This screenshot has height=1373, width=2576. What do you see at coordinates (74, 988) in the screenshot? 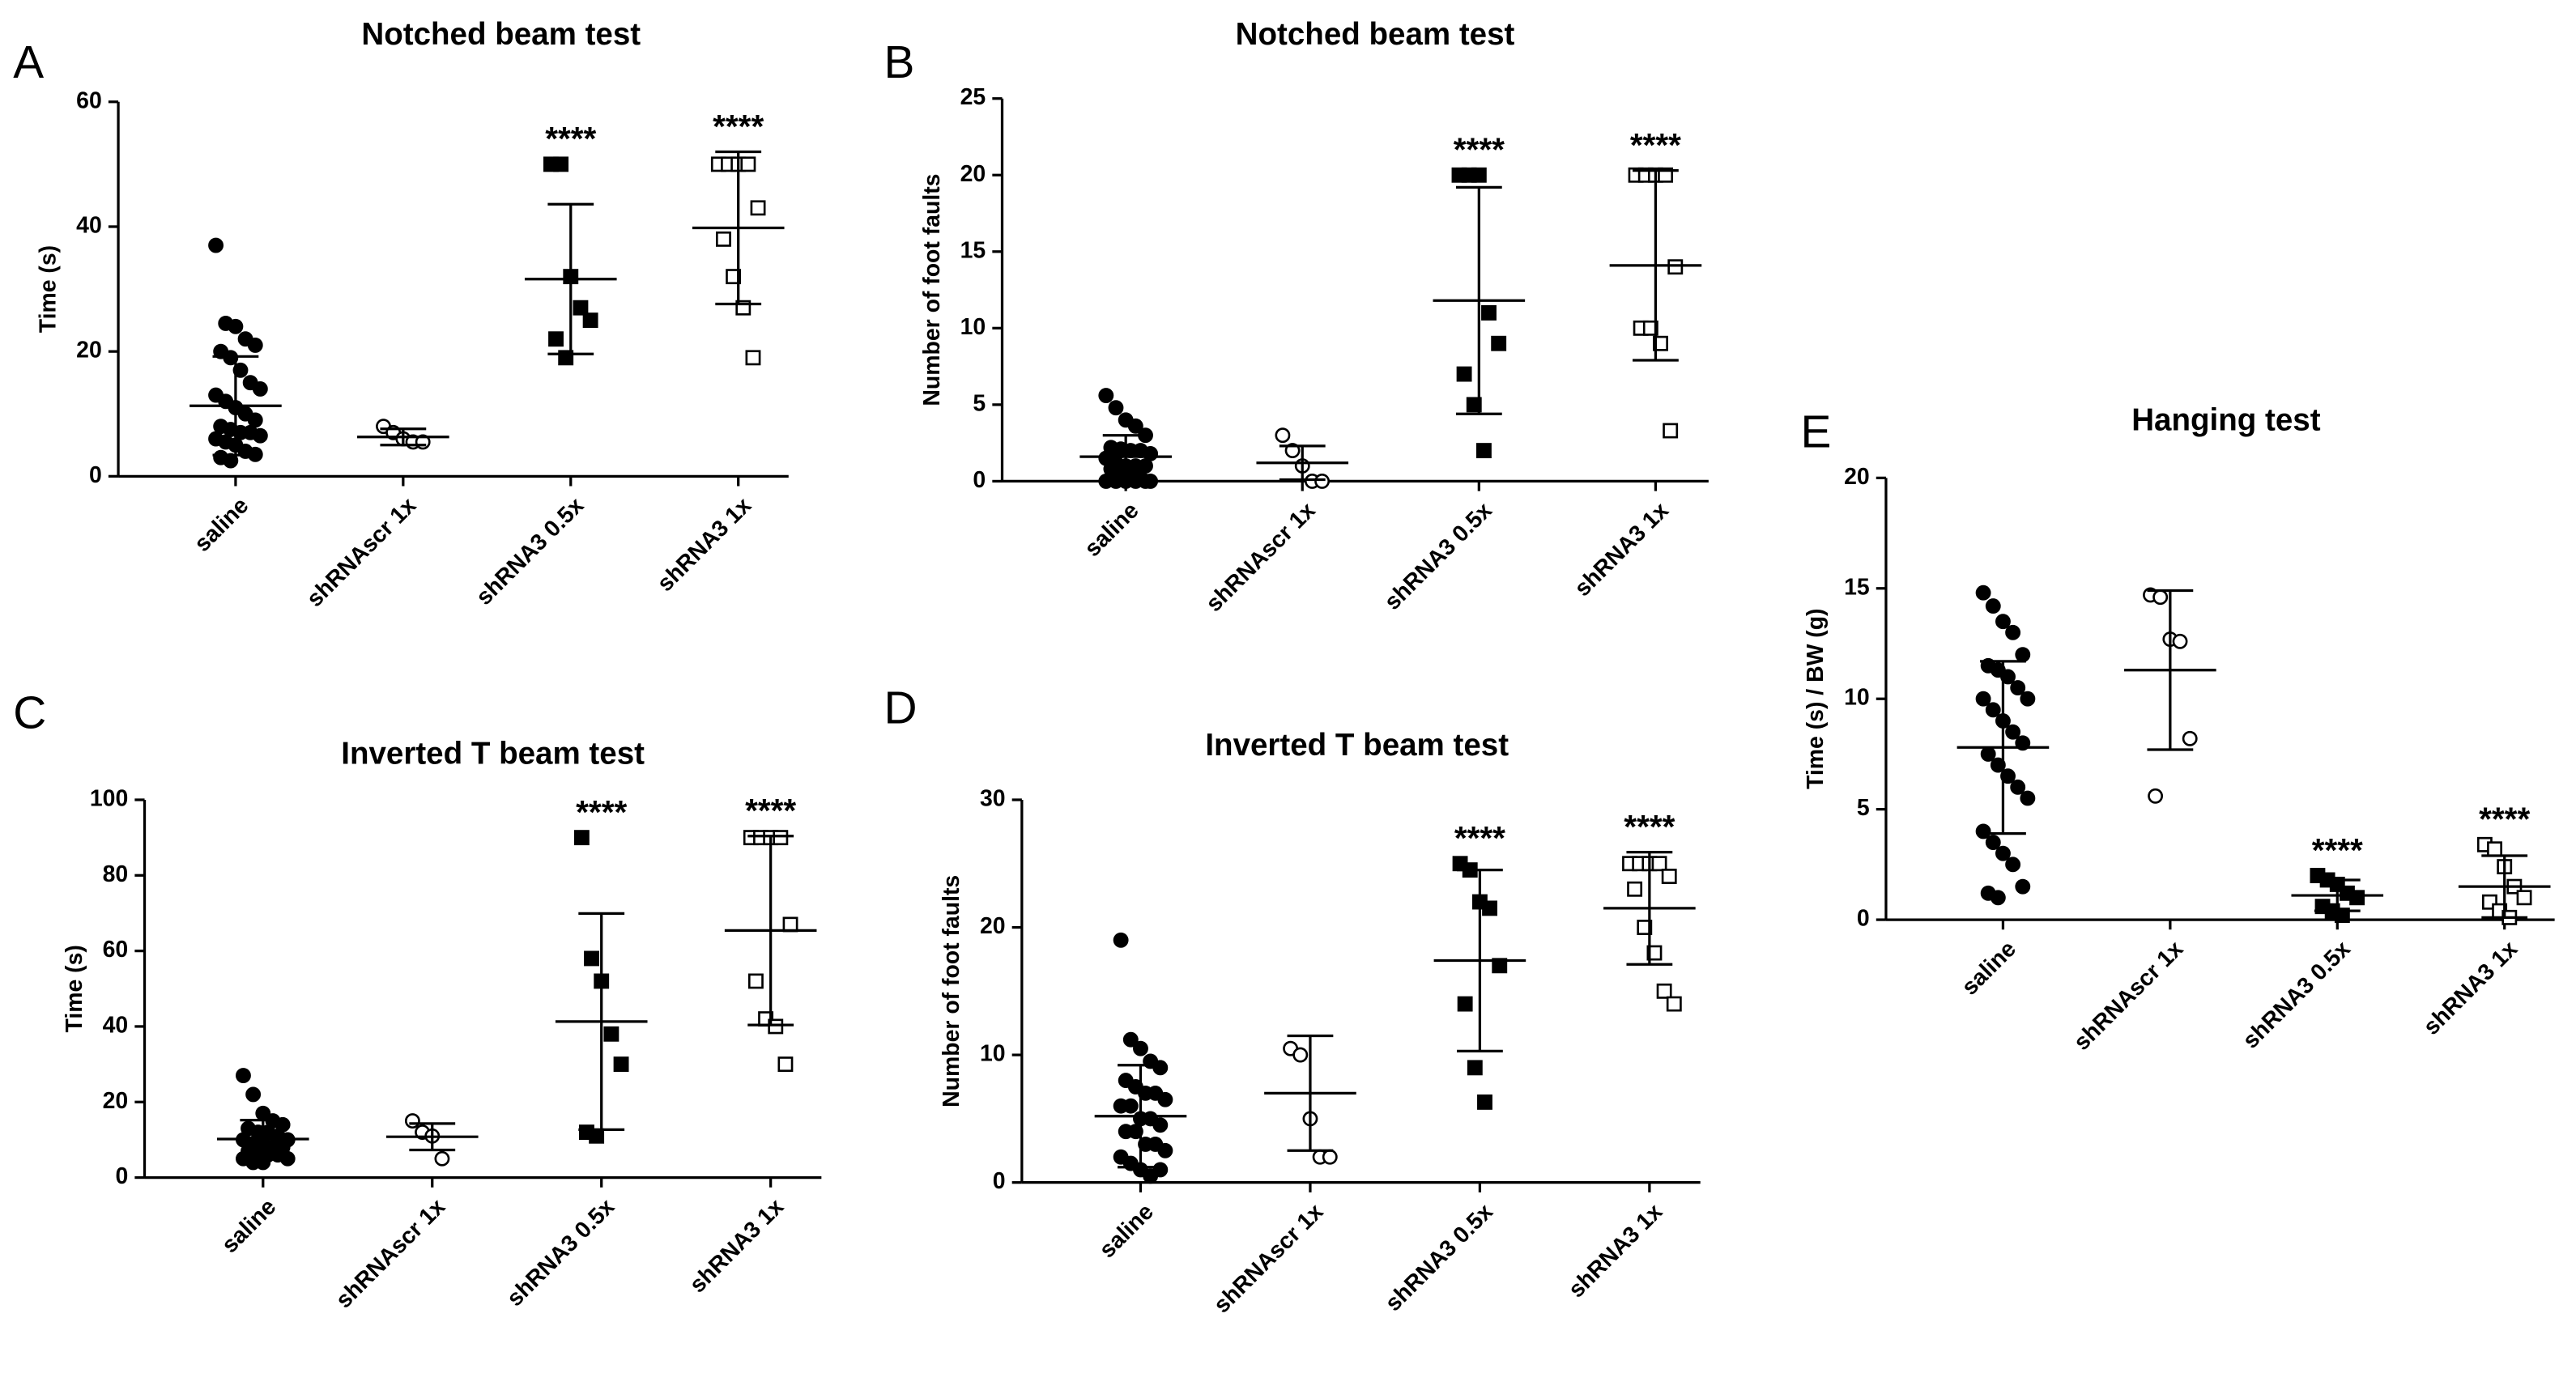
I see `y-axis-label: Time (s)` at bounding box center [74, 988].